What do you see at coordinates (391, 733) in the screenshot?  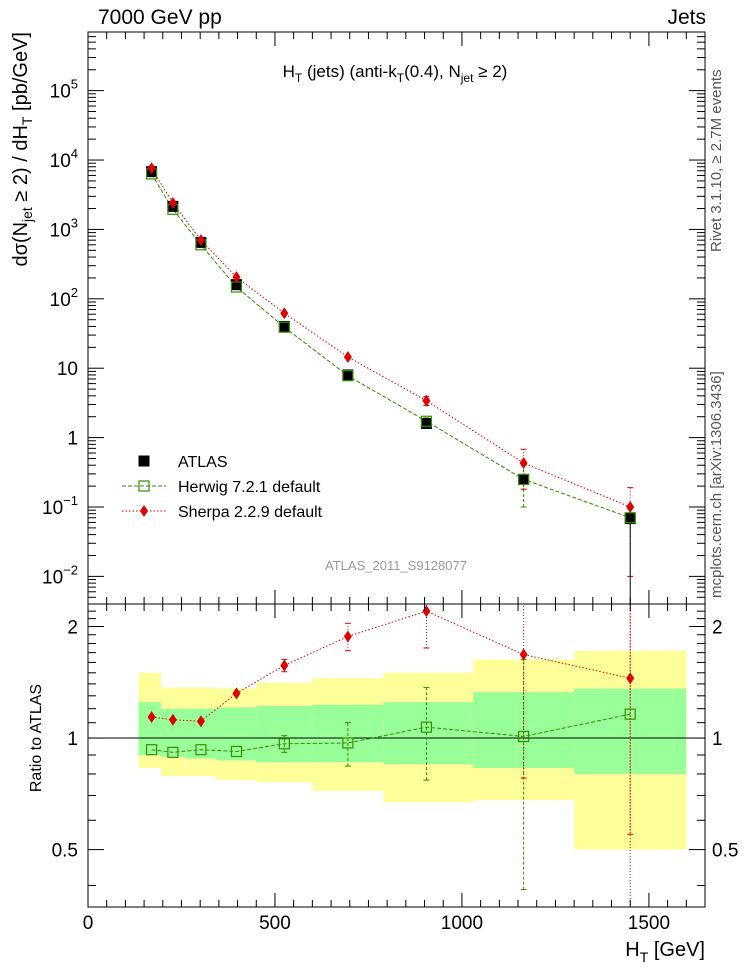 I see `herwig-ratio-line` at bounding box center [391, 733].